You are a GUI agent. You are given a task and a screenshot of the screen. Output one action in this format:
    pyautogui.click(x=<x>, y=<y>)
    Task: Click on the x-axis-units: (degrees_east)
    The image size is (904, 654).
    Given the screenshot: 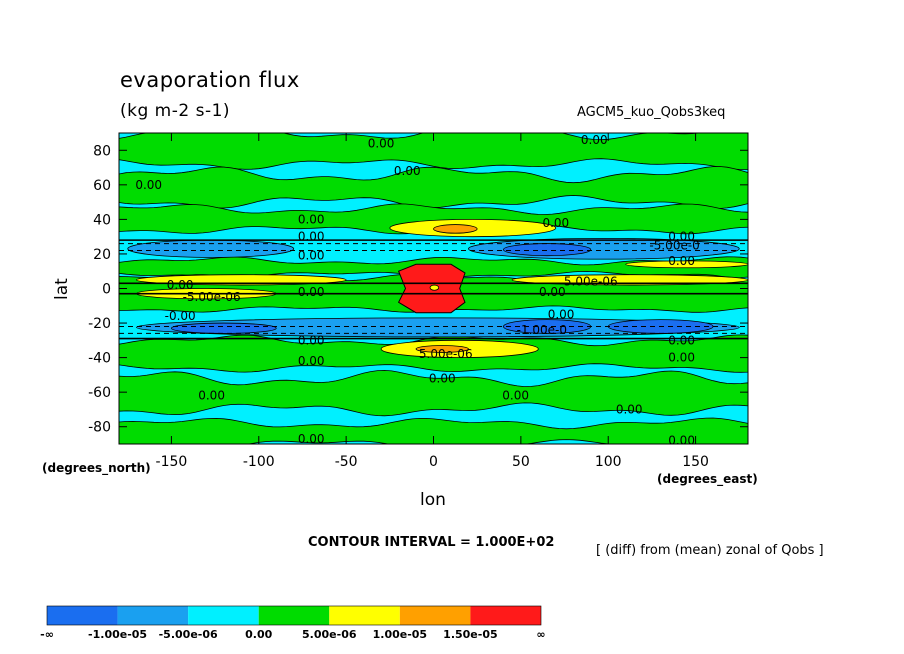 What is the action you would take?
    pyautogui.click(x=707, y=479)
    